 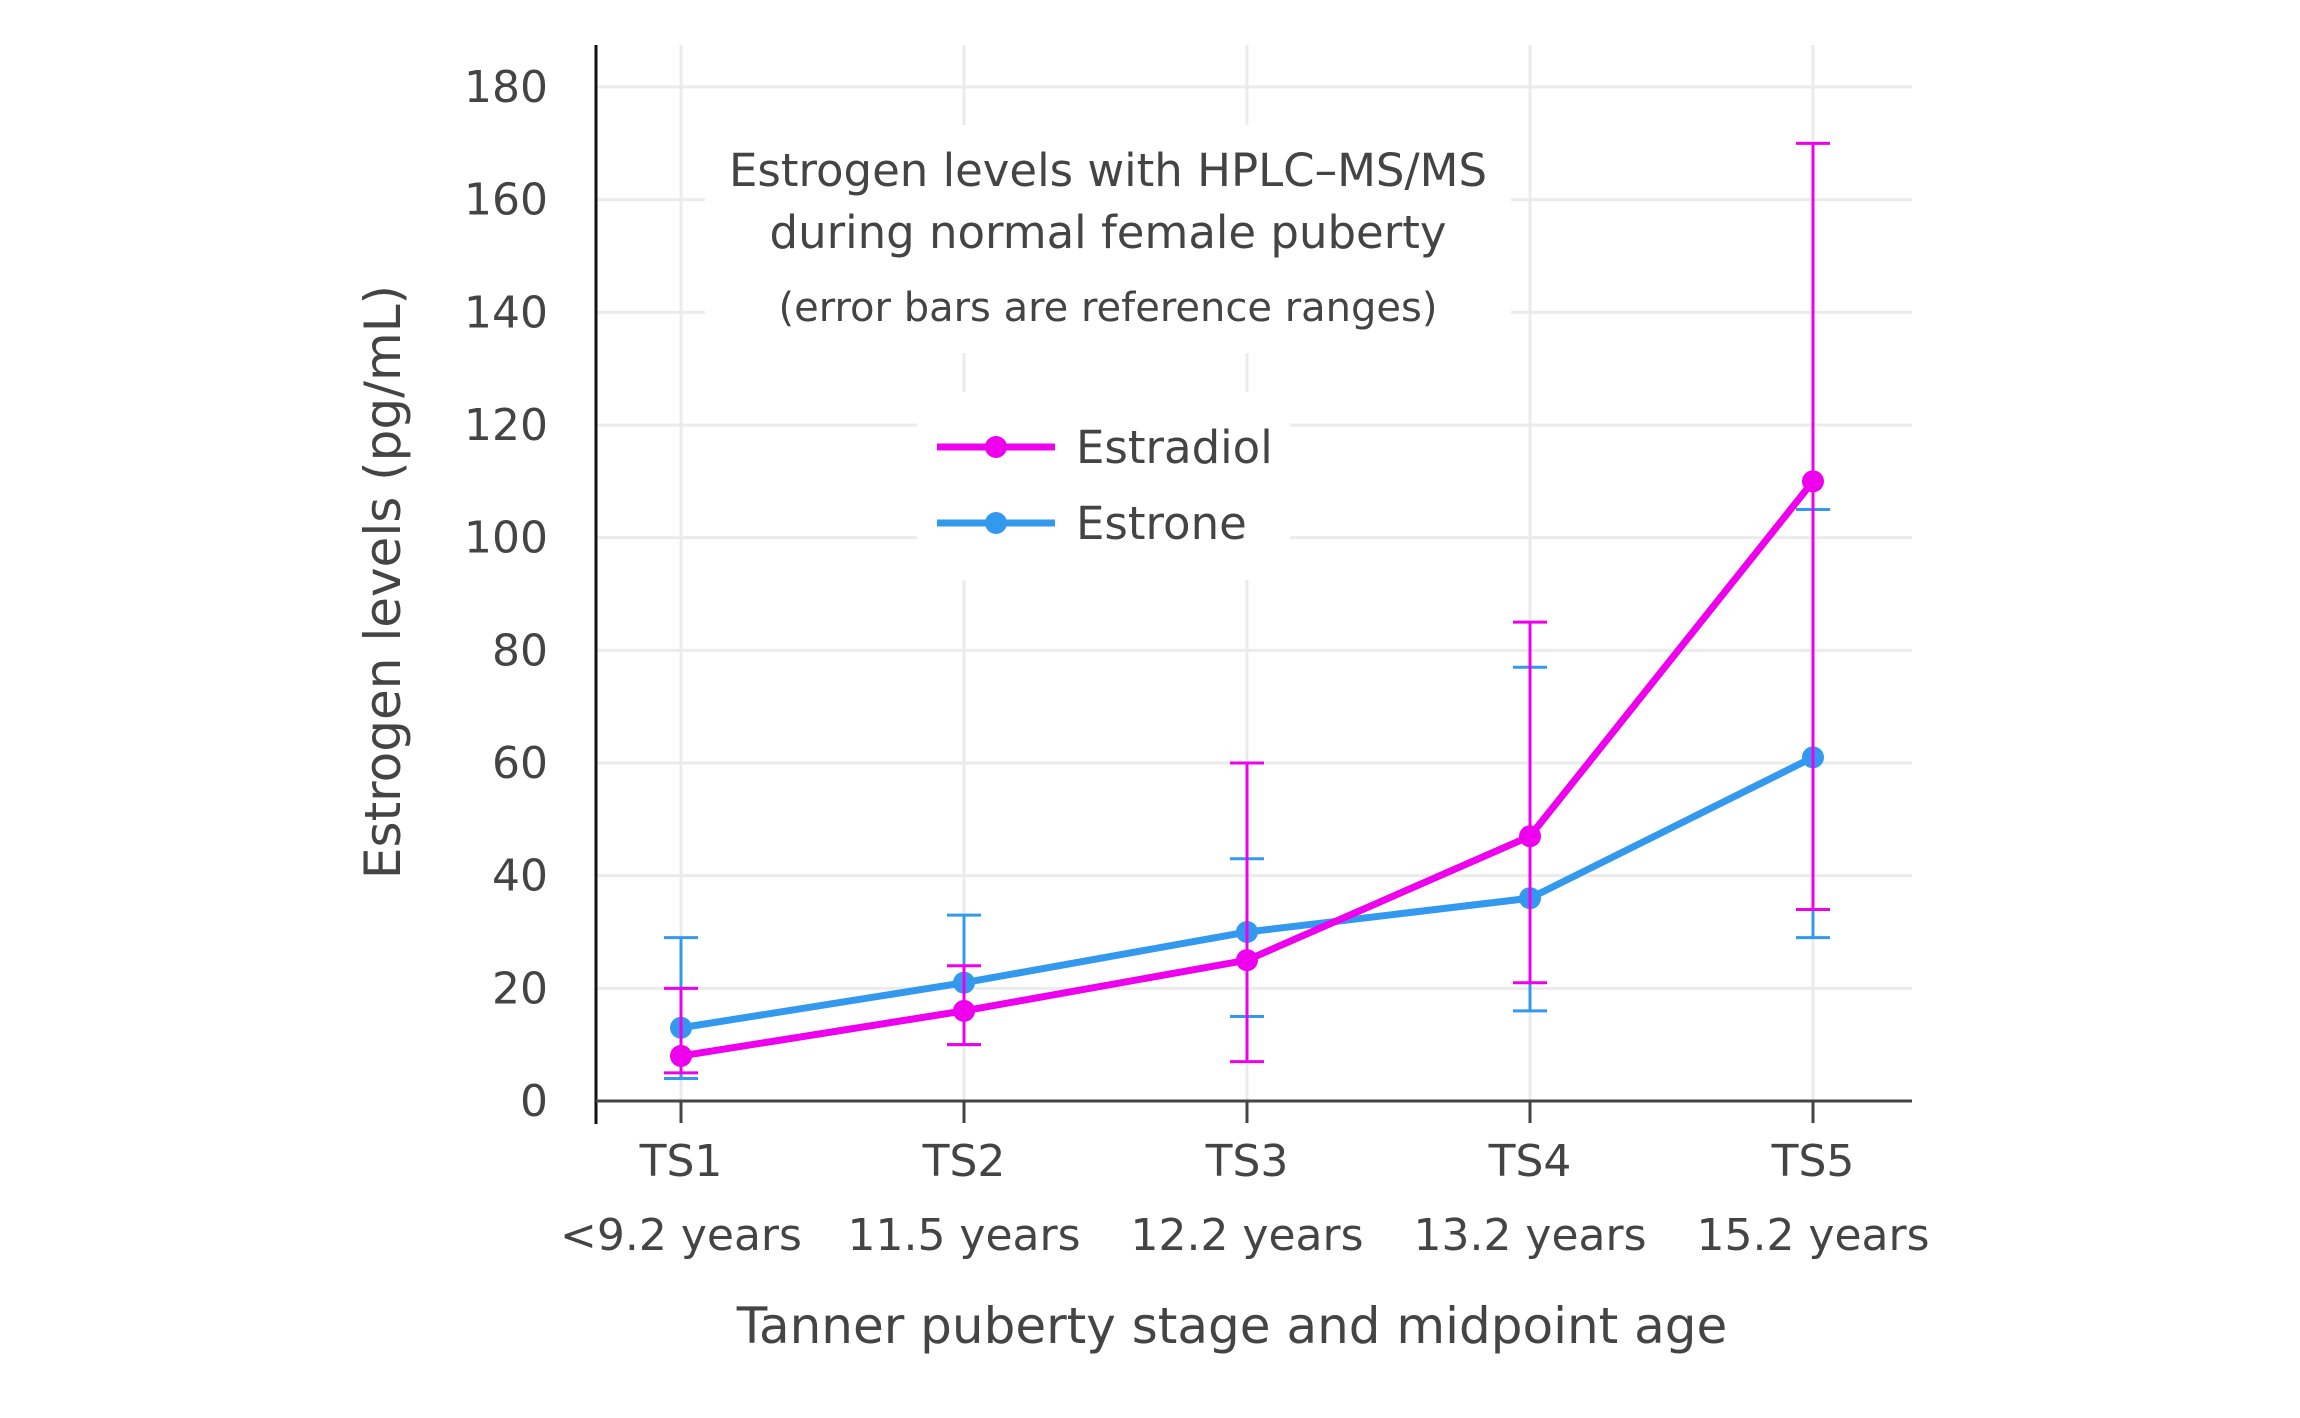 I want to click on y-axis-label: Estrogen levels (pg/mL), so click(x=383, y=582).